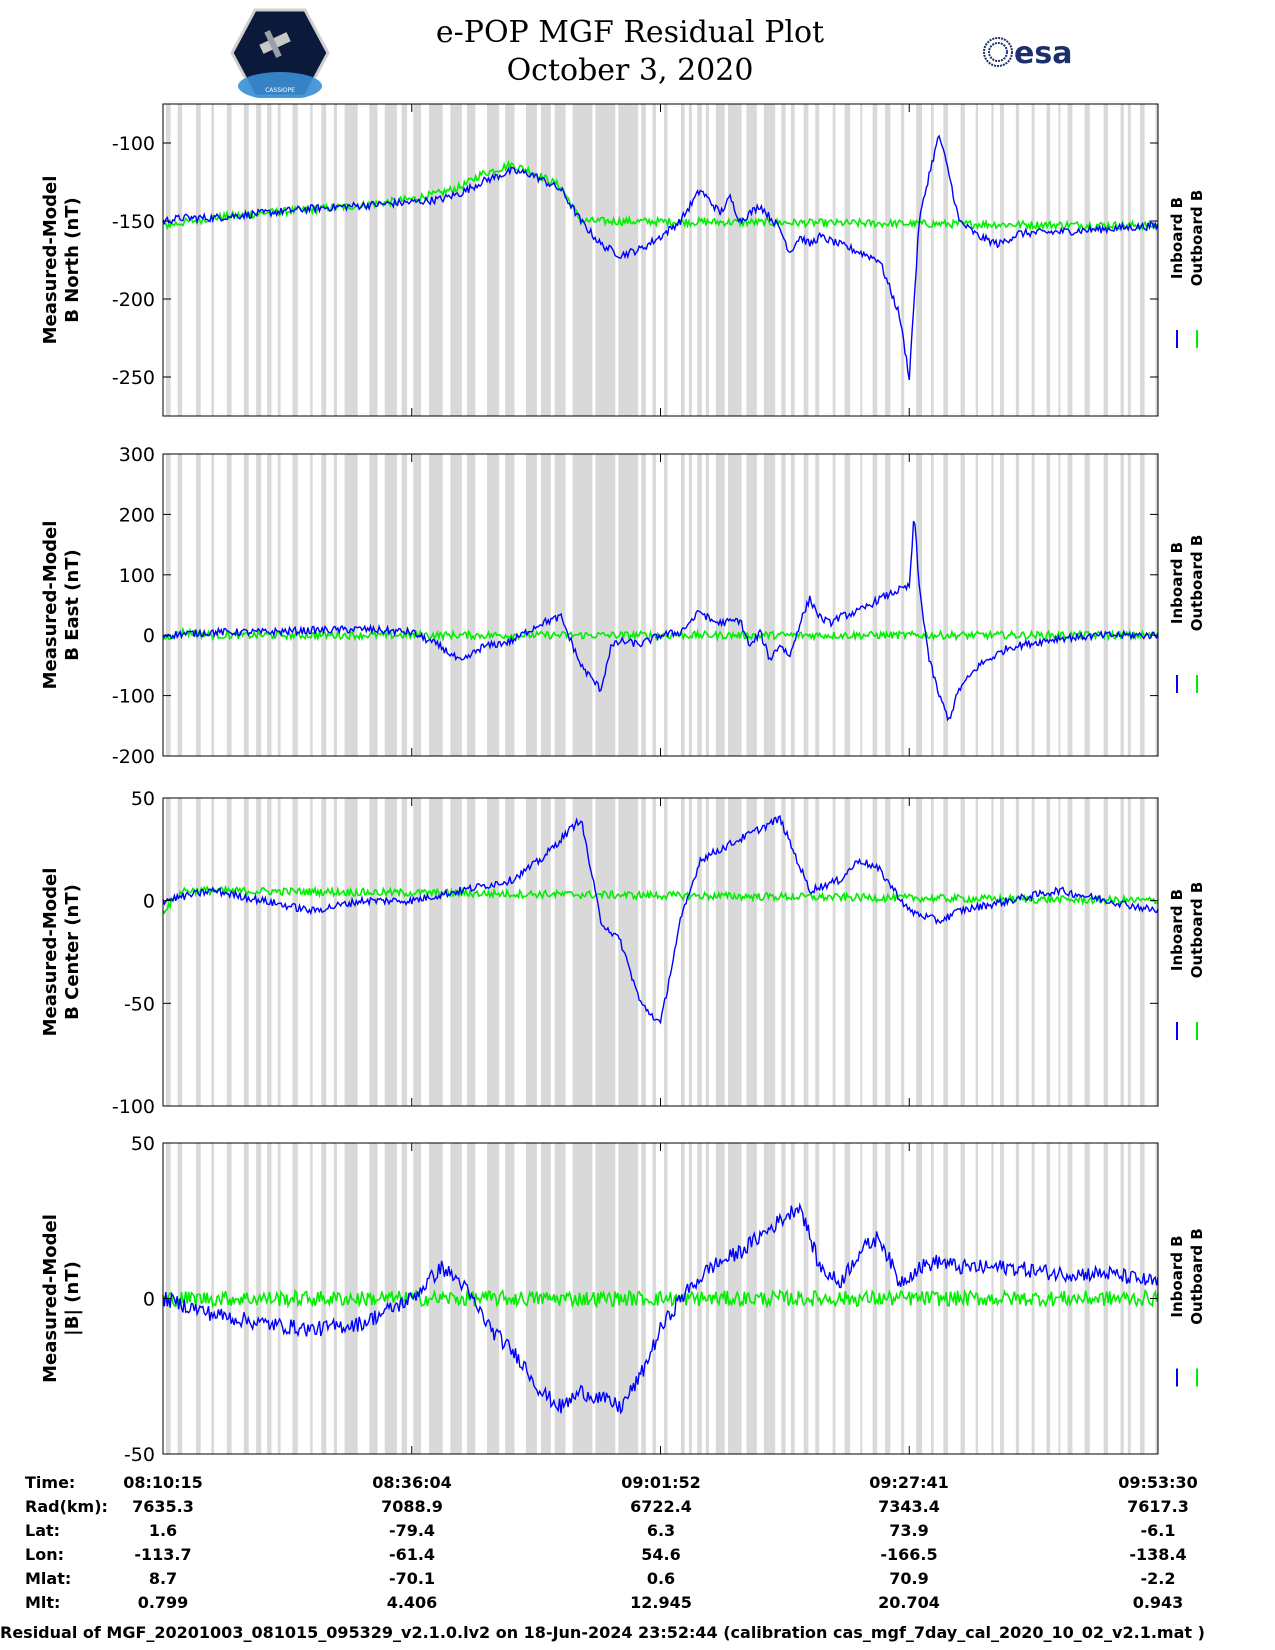 This screenshot has height=1650, width=1275. What do you see at coordinates (133, 757) in the screenshot?
I see `y-tick-label: -200` at bounding box center [133, 757].